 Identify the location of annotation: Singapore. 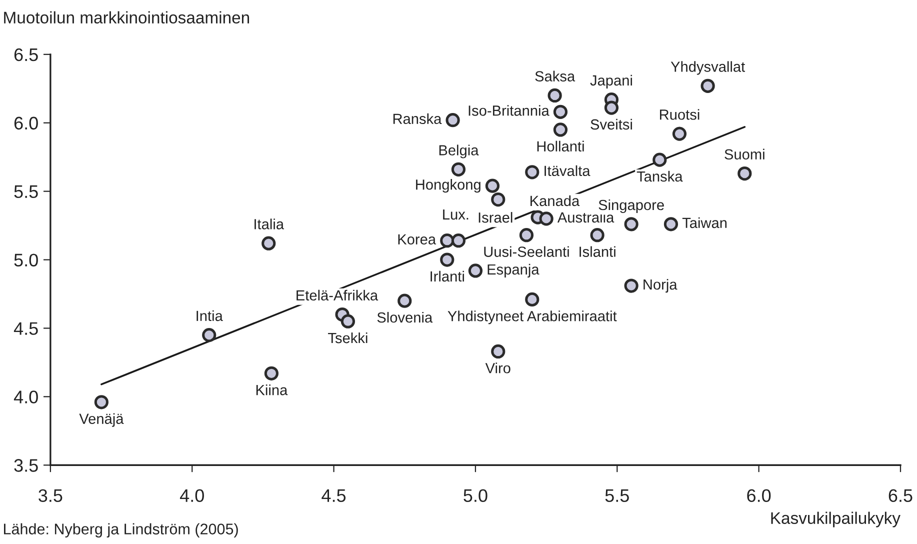
(631, 206).